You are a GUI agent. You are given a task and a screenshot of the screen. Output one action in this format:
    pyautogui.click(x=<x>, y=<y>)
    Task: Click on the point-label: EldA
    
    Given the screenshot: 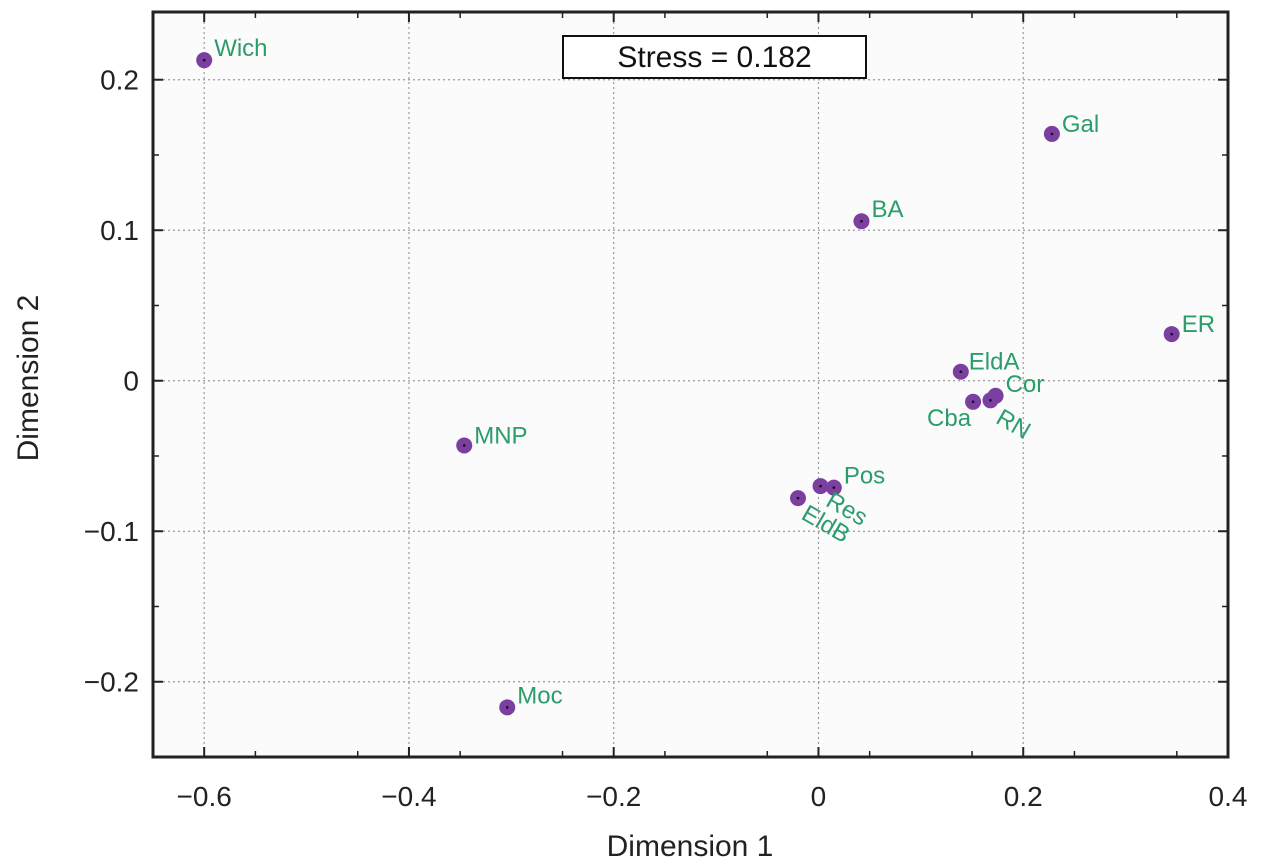 What is the action you would take?
    pyautogui.click(x=994, y=362)
    